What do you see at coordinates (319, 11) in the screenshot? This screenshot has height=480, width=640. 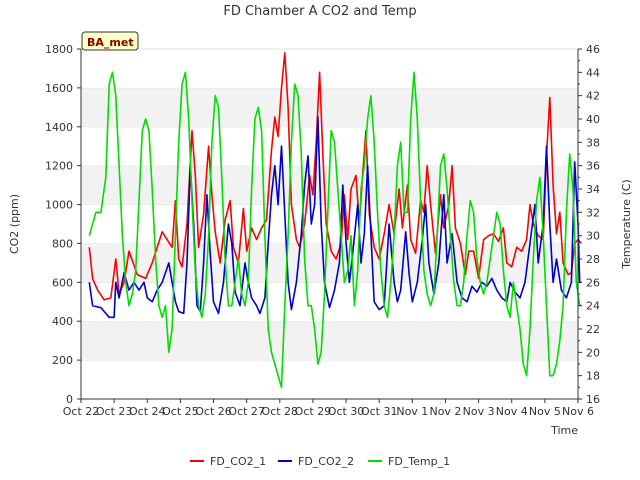 I see `chart-title: FD Chamber A CO2 and Temp` at bounding box center [319, 11].